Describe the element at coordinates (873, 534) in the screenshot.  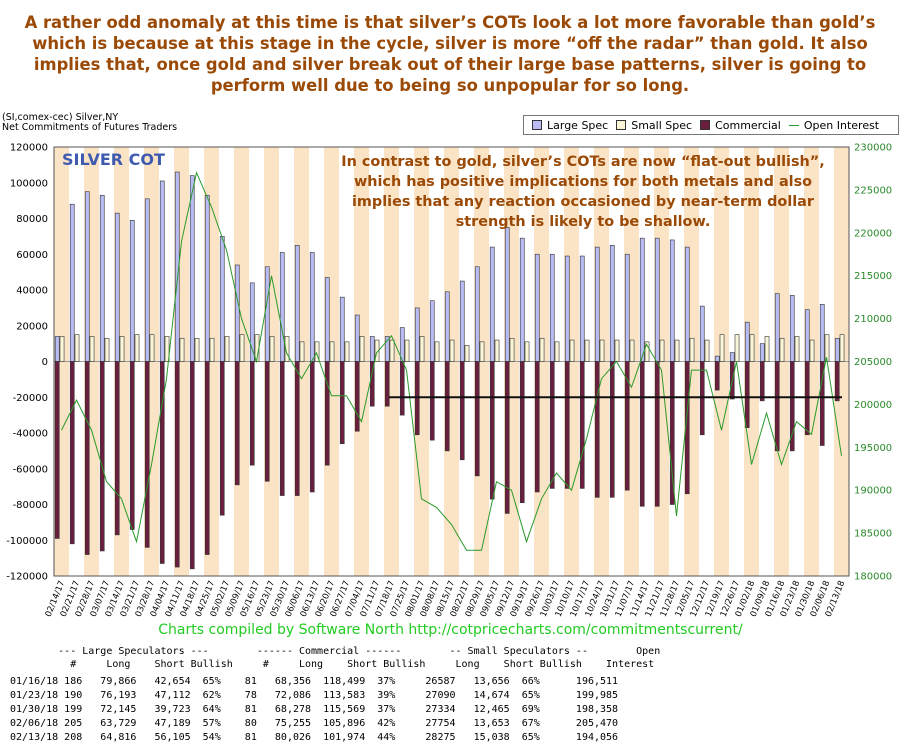
I see `y-tick-right: 185000` at that location.